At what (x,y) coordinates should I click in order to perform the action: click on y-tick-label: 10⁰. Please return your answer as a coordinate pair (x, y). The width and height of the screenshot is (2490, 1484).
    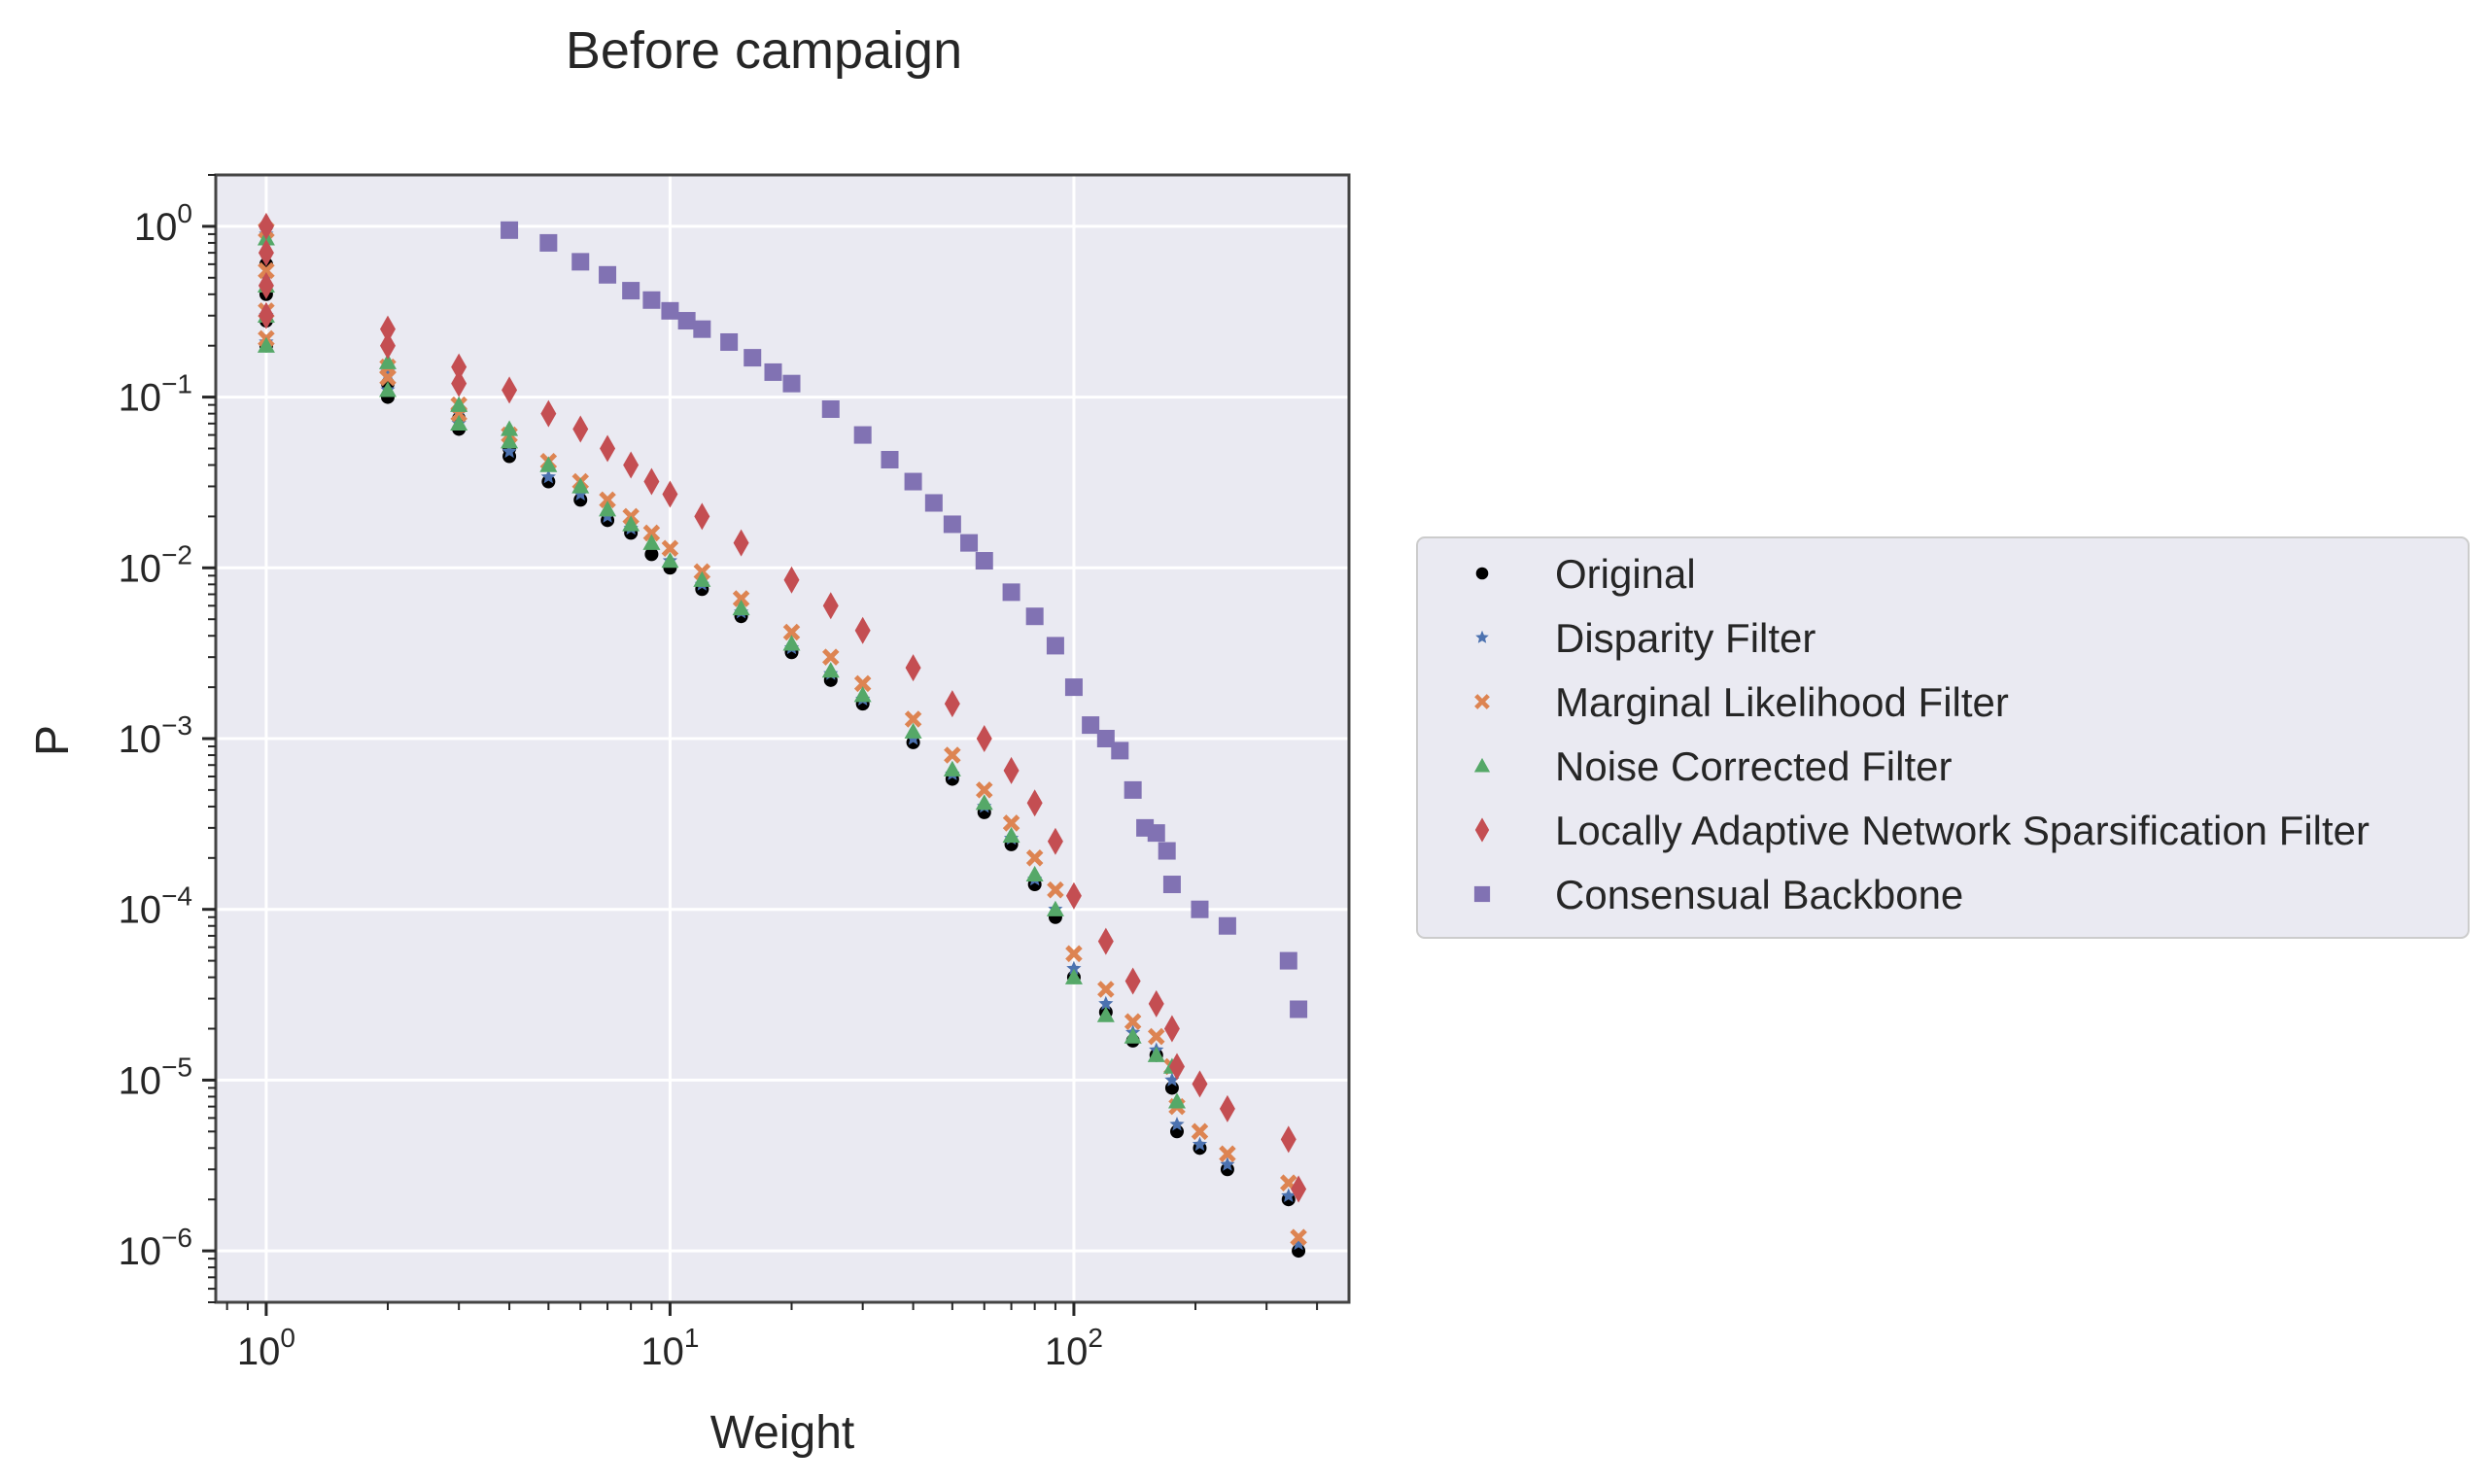
    Looking at the image, I should click on (163, 223).